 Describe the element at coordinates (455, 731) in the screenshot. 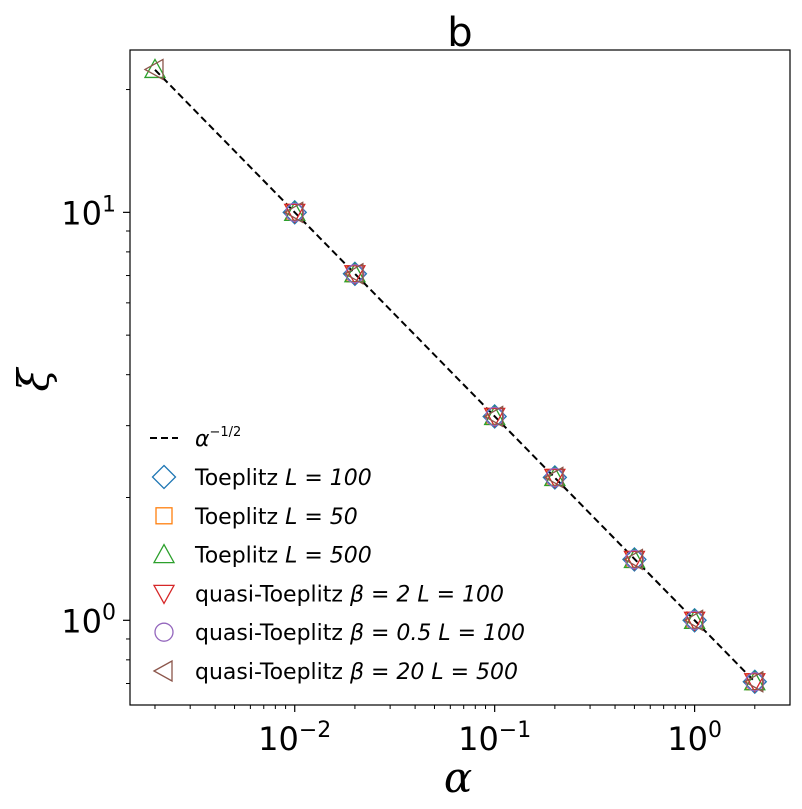

I see `x-axis: 10⁻² 10⁻¹ 10⁰` at that location.